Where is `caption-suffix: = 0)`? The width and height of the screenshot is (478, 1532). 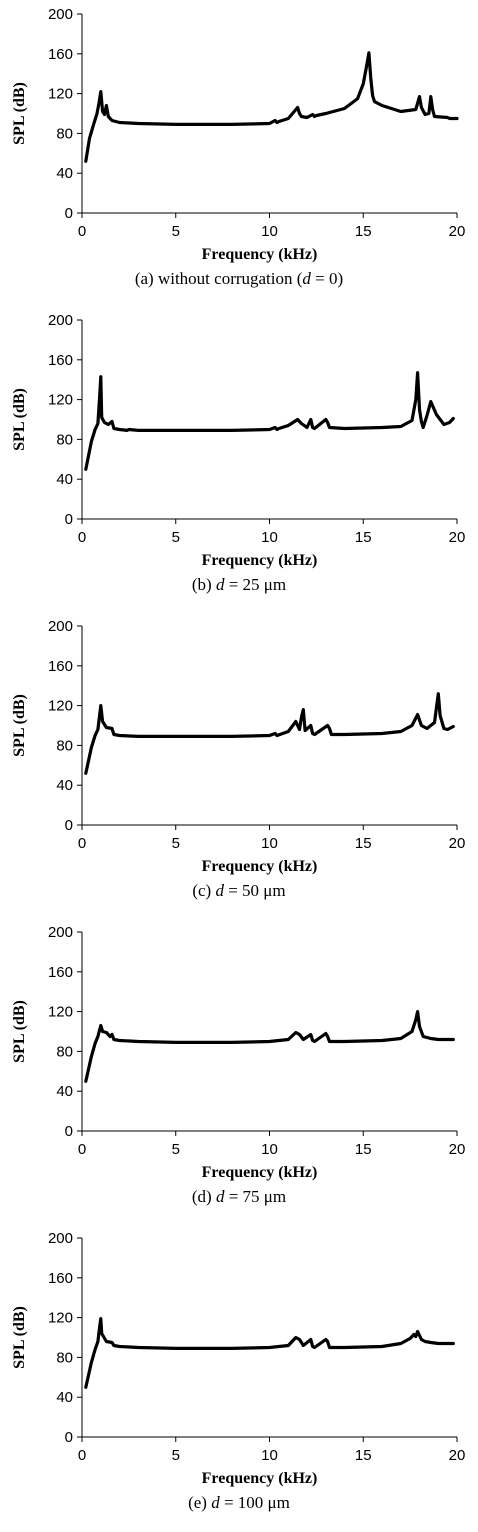 caption-suffix: = 0) is located at coordinates (327, 278).